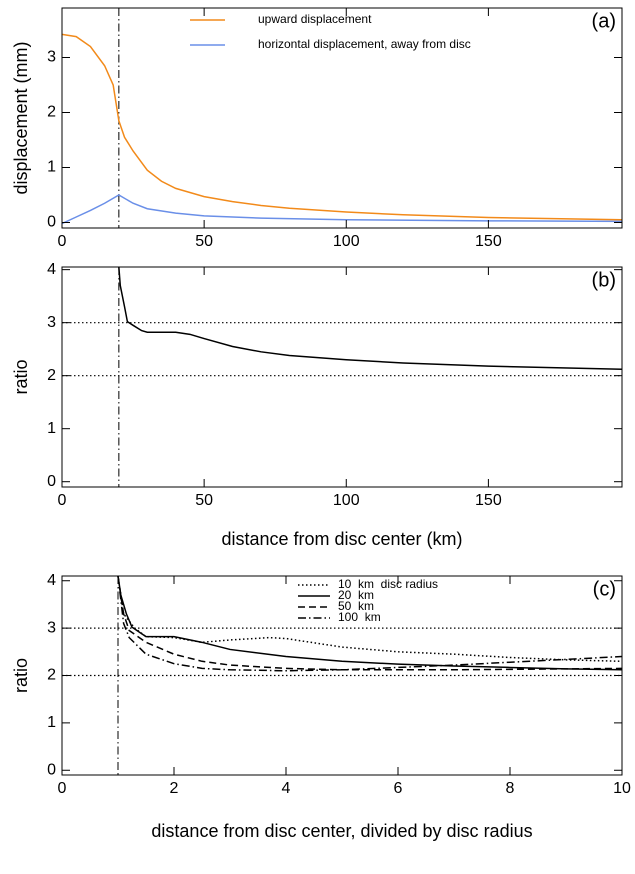 The image size is (635, 874). What do you see at coordinates (315, 19) in the screenshot?
I see `legend-label: upward displacement` at bounding box center [315, 19].